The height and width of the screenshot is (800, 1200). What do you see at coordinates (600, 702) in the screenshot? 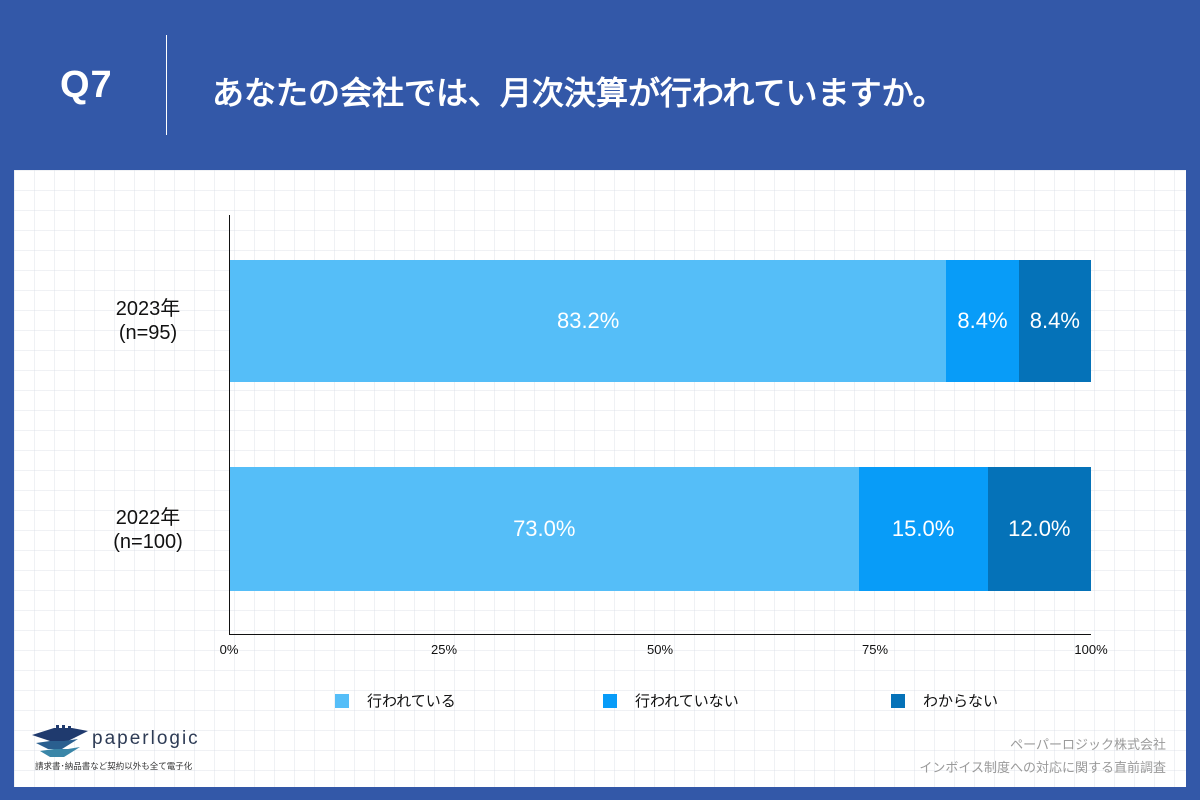
I see `legend: 行われている 行われていない わからない` at bounding box center [600, 702].